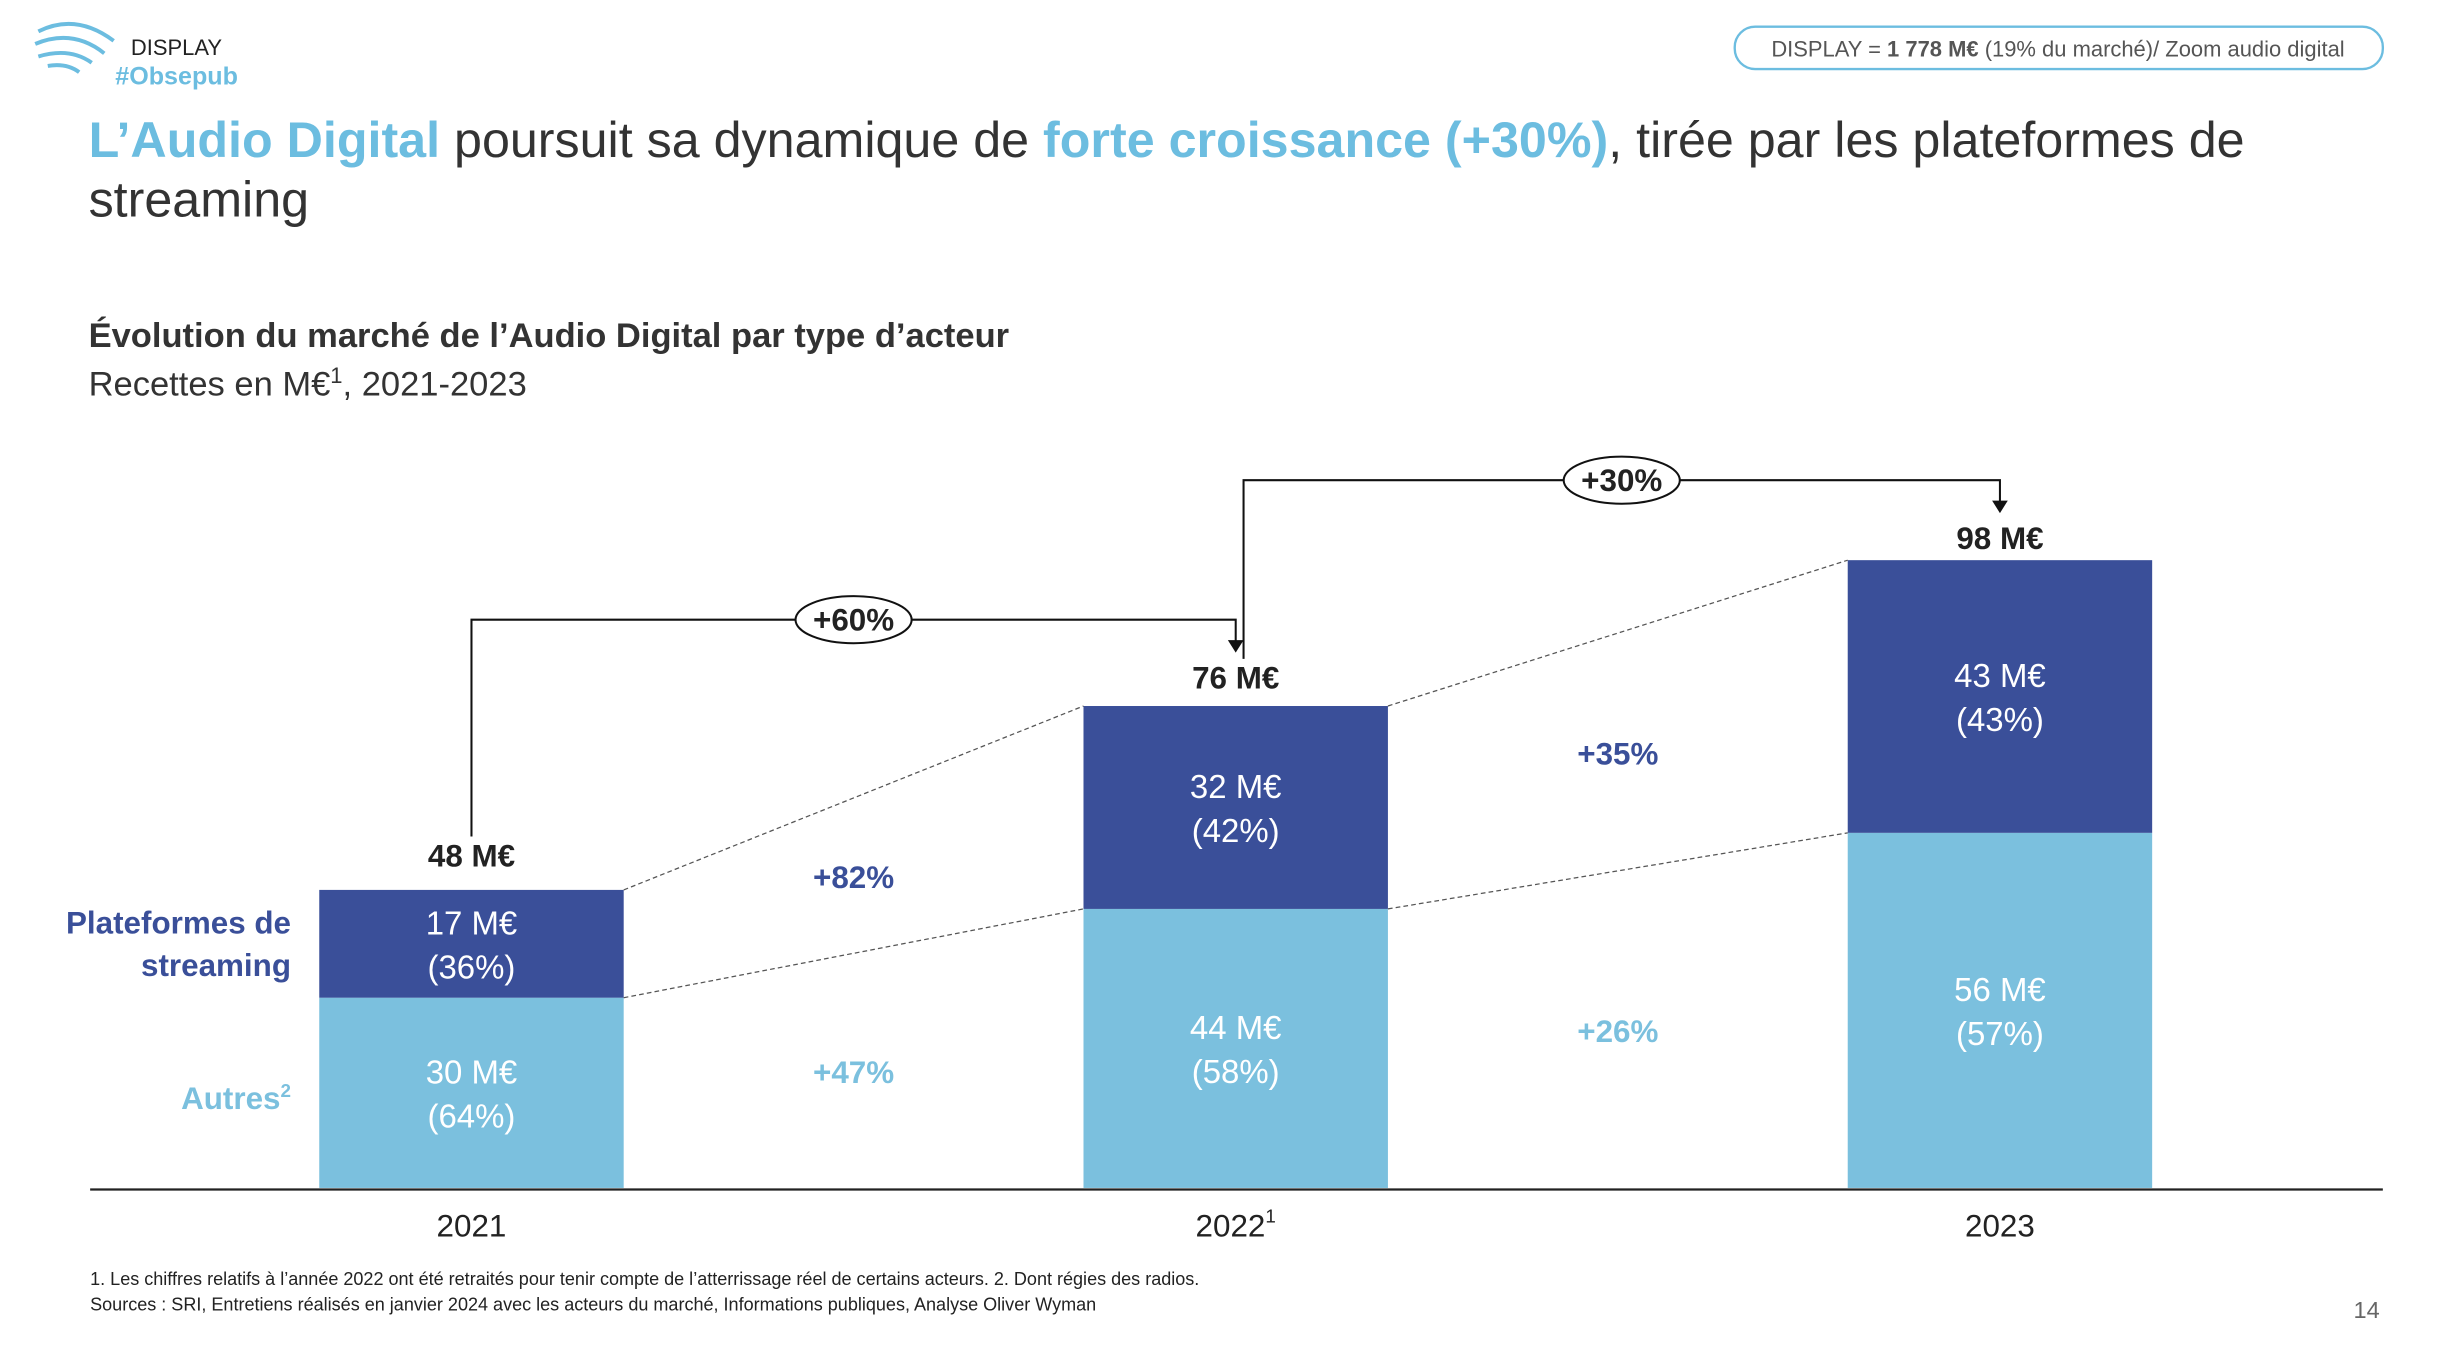  I want to click on total-label: 48 M€, so click(471, 855).